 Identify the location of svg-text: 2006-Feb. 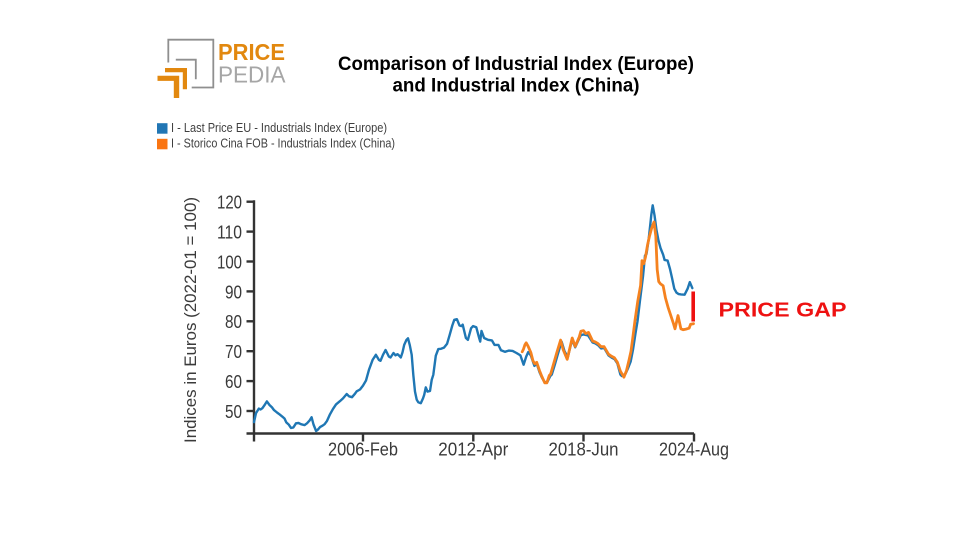
(363, 450).